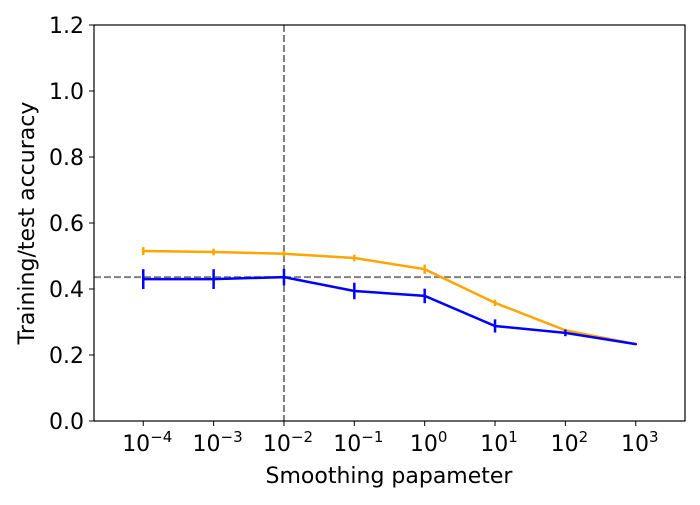 This screenshot has height=505, width=700. Describe the element at coordinates (66, 26) in the screenshot. I see `y-tick-label: 1.2` at that location.